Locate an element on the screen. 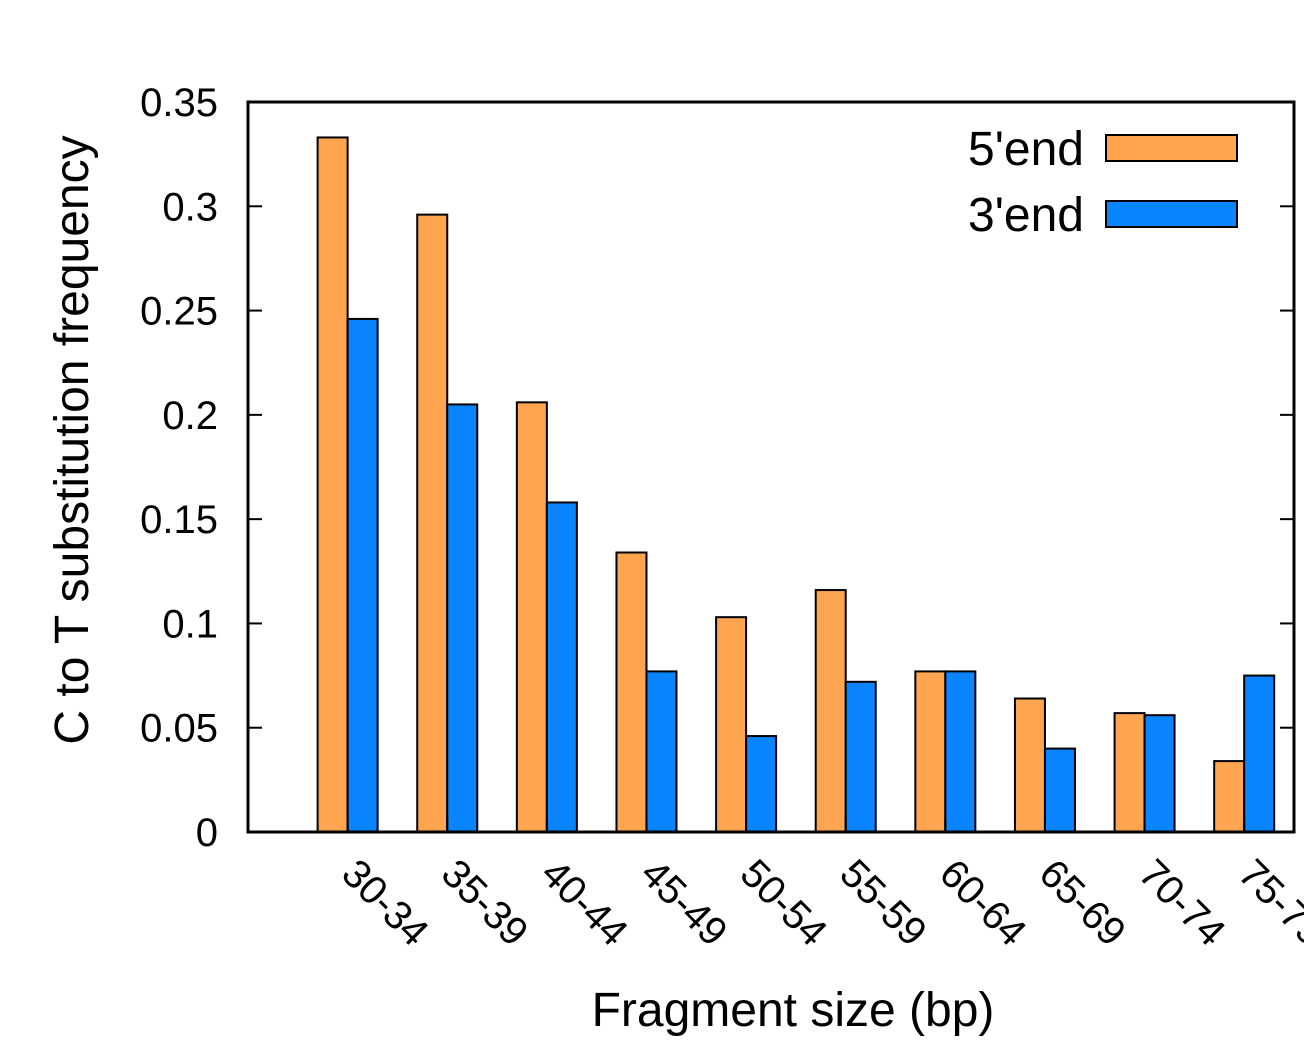  x-tick-label: 45-49 is located at coordinates (683, 902).